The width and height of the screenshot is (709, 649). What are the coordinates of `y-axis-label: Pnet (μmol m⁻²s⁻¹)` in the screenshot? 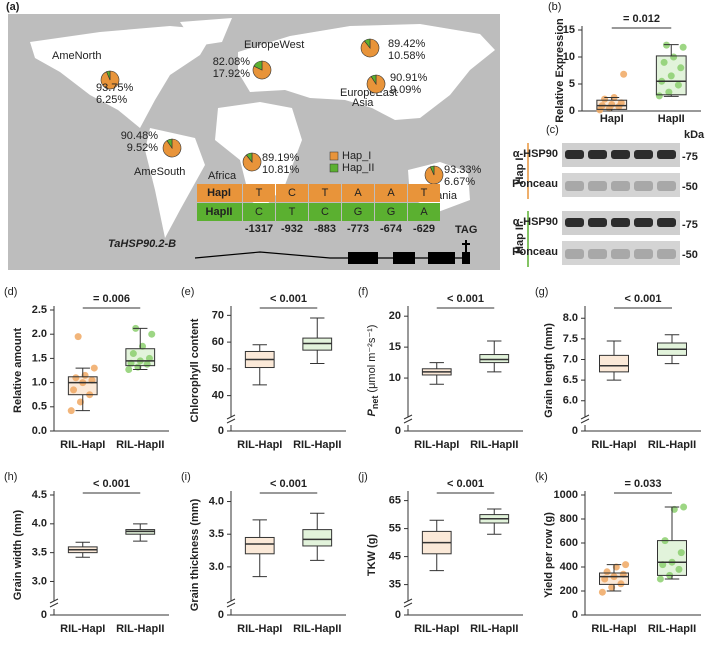 It's located at (373, 371).